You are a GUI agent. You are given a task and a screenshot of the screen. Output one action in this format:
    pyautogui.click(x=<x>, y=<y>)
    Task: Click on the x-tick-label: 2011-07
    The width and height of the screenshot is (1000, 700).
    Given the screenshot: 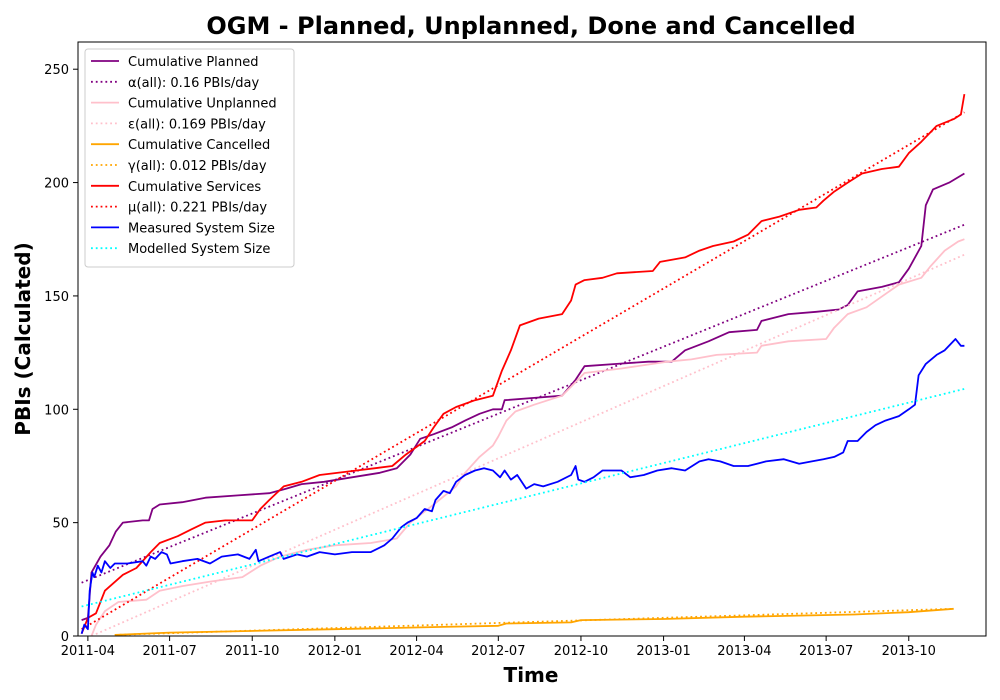 What is the action you would take?
    pyautogui.click(x=169, y=651)
    